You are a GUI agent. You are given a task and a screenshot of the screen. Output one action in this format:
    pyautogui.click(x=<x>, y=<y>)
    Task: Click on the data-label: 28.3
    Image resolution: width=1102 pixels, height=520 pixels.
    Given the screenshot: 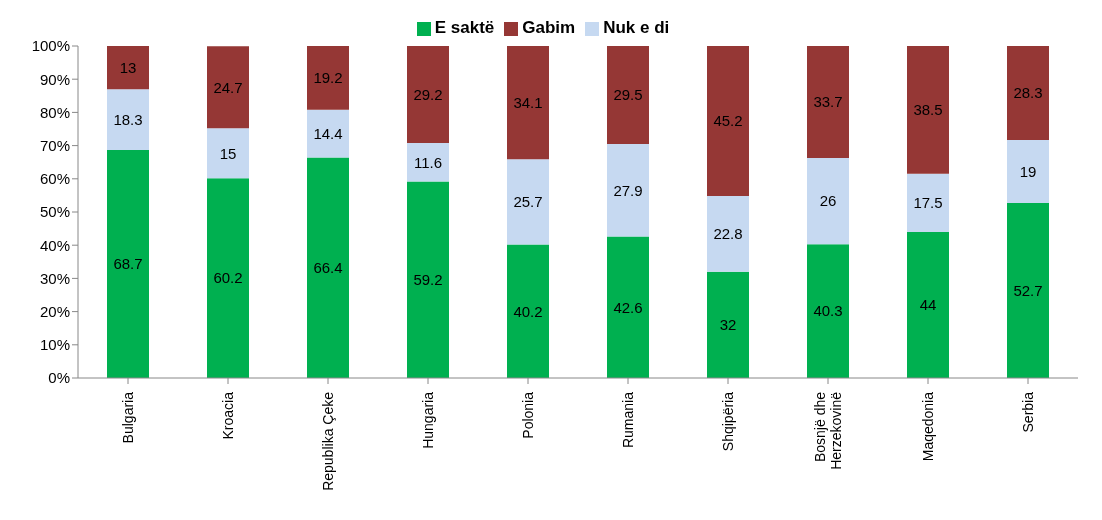 What is the action you would take?
    pyautogui.click(x=1028, y=93)
    